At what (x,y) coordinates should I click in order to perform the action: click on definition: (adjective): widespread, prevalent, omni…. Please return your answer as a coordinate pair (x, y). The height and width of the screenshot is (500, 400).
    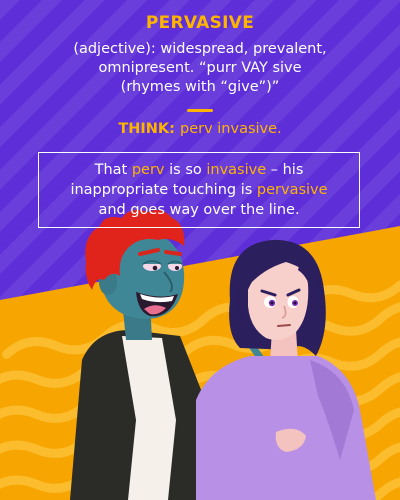
    Looking at the image, I should click on (200, 68).